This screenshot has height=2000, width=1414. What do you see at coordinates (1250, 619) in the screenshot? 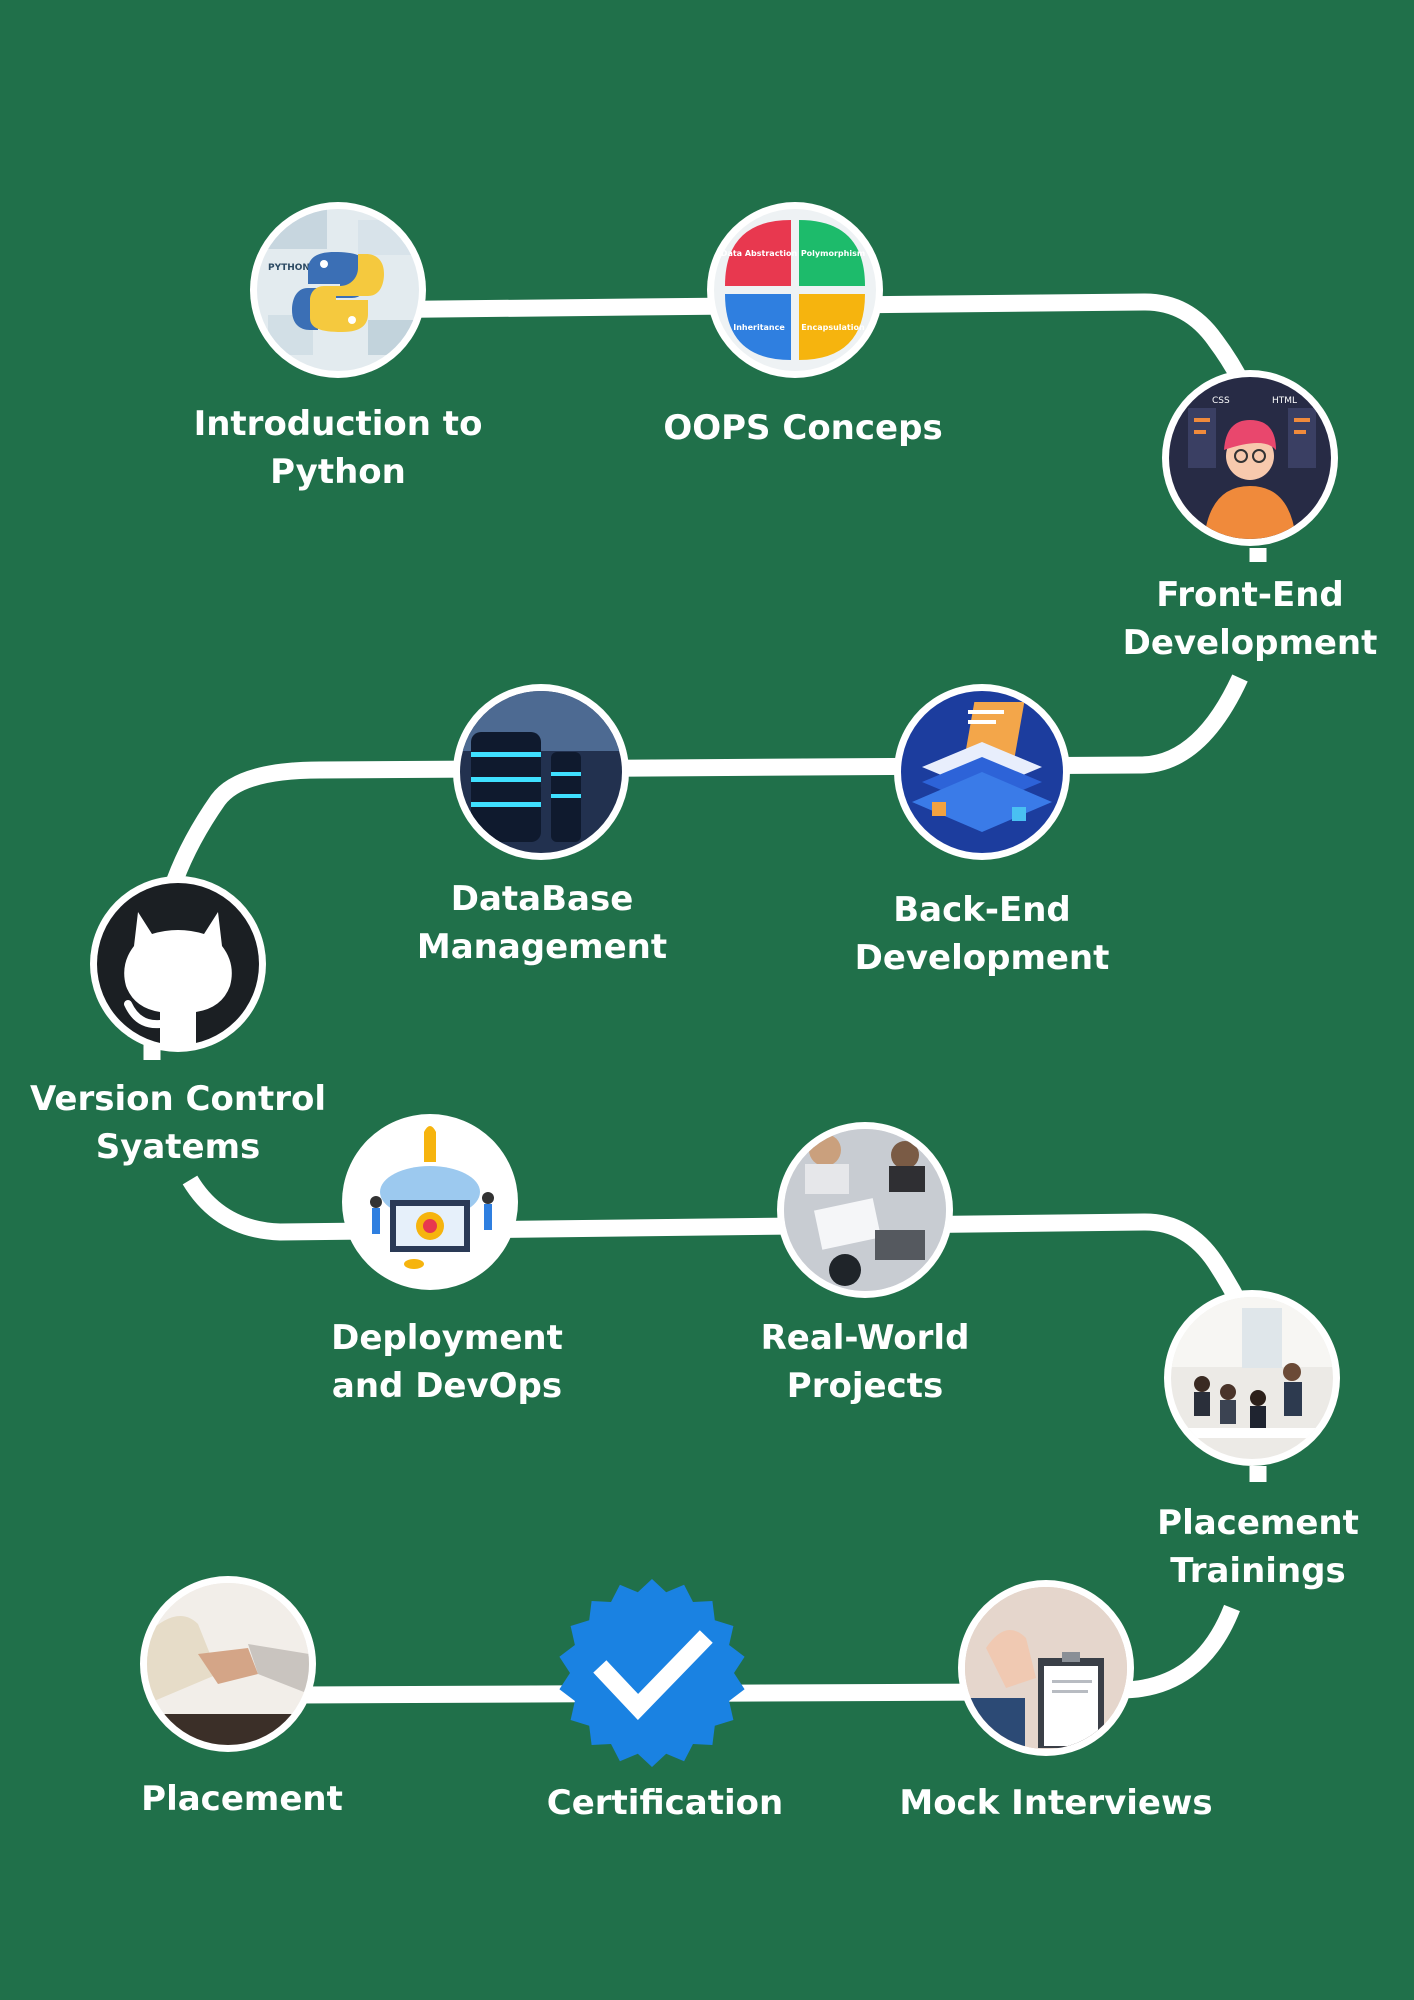
I see `label-front-end: Front-End Development` at bounding box center [1250, 619].